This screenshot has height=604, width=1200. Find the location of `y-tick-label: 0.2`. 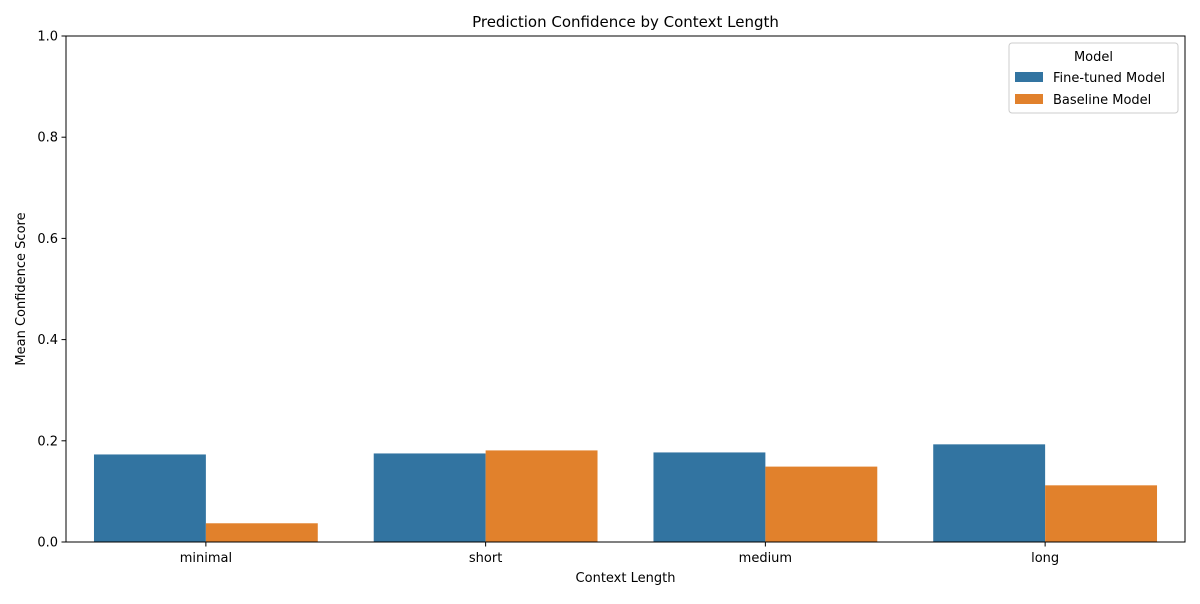

y-tick-label: 0.2 is located at coordinates (47, 441).